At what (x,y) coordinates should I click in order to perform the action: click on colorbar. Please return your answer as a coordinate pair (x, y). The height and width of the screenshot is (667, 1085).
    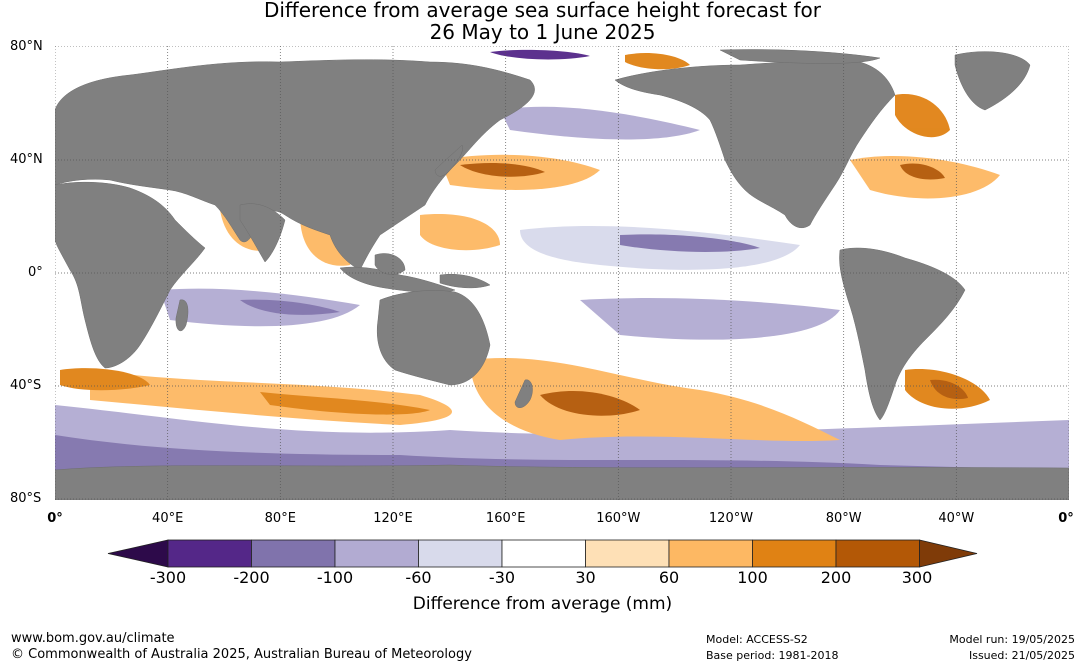
    Looking at the image, I should click on (542, 553).